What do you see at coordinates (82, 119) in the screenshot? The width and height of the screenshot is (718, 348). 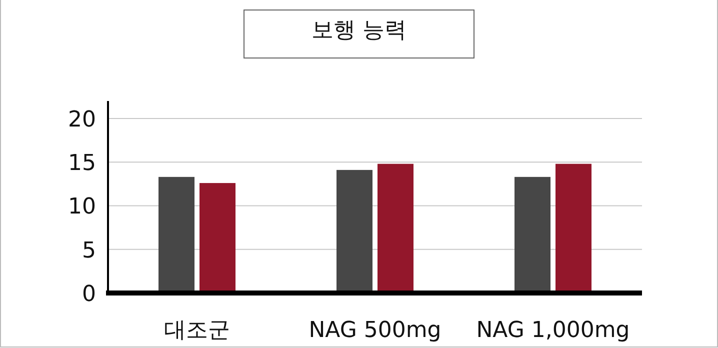 I see `y-tick-label: 20` at bounding box center [82, 119].